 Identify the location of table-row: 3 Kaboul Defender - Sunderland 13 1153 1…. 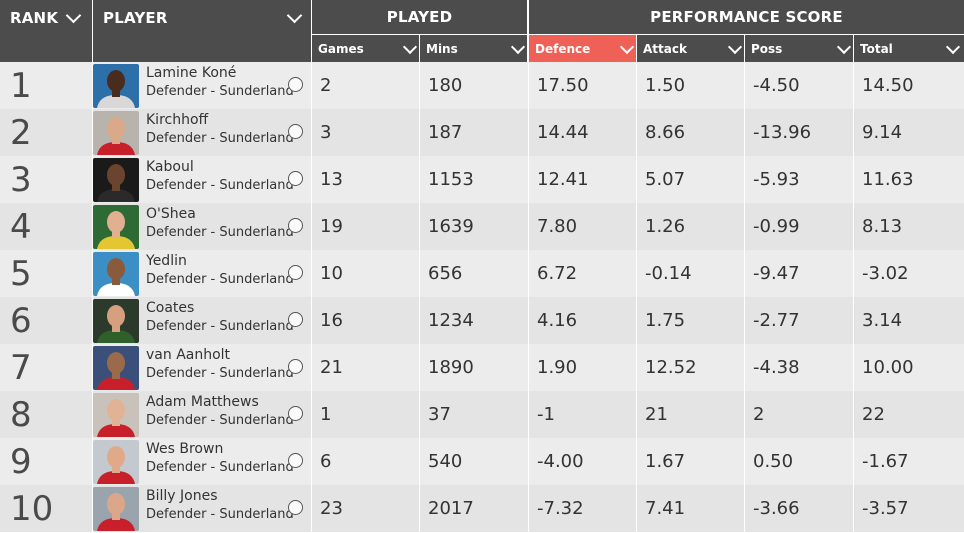
(482, 179).